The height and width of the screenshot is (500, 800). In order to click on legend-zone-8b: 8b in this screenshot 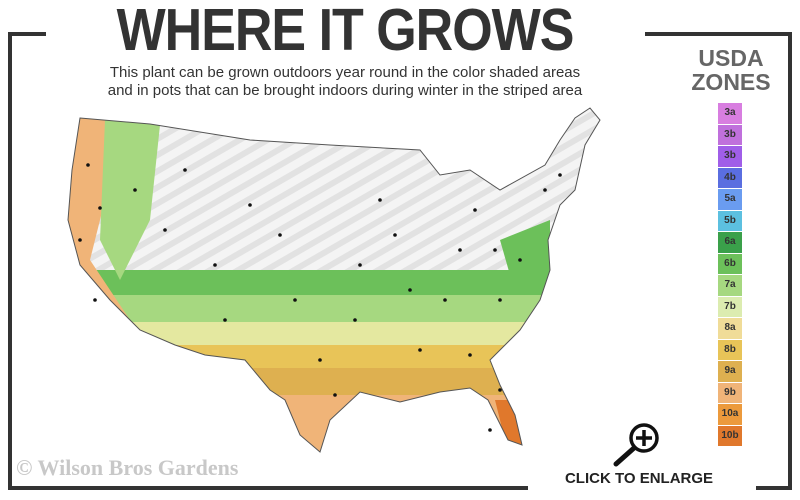, I will do `click(730, 349)`.